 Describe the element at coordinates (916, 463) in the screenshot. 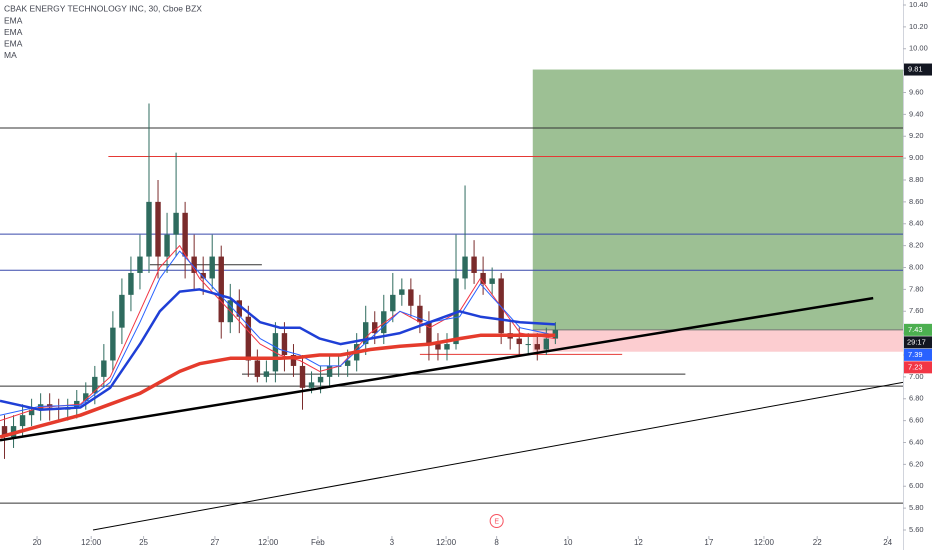

I see `y-tick-label: 6.20` at that location.